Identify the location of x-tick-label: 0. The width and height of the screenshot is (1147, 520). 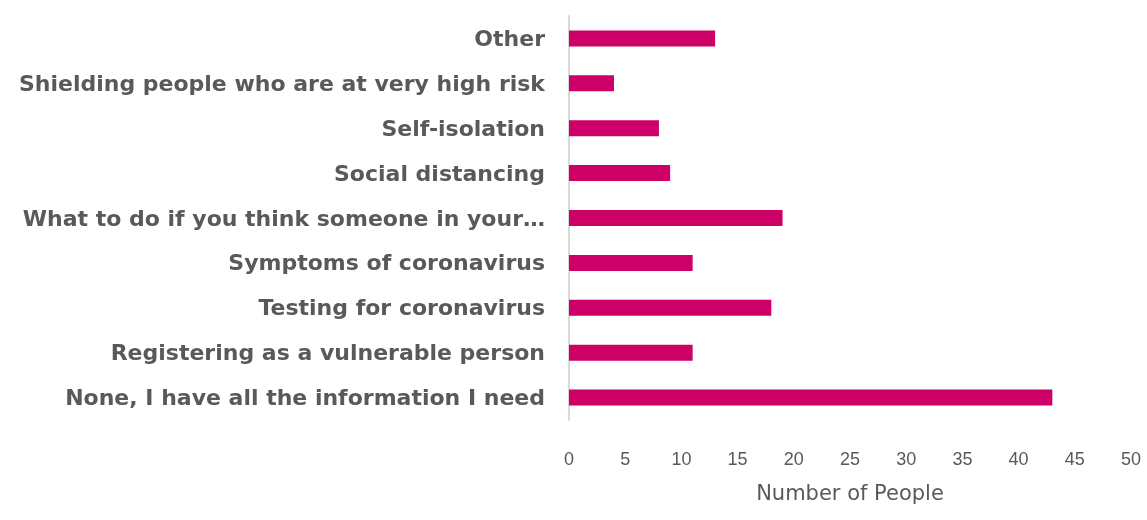
(569, 459).